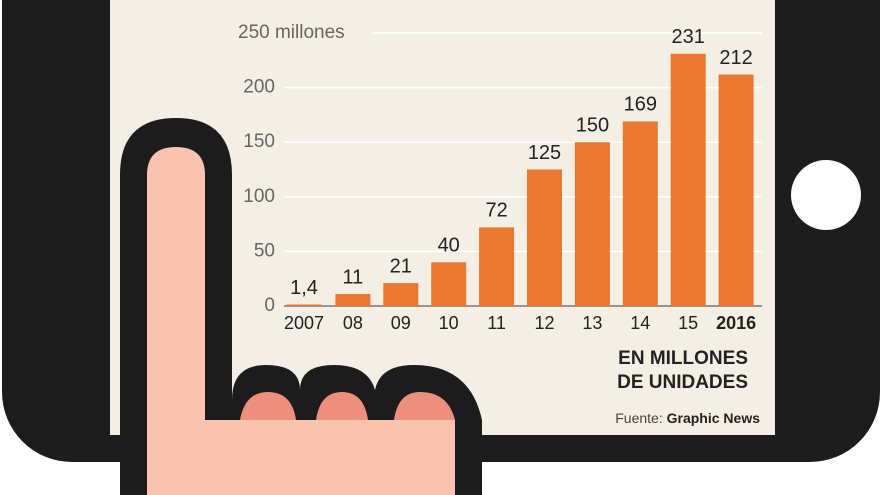  What do you see at coordinates (638, 418) in the screenshot?
I see `source-label: Fuente:` at bounding box center [638, 418].